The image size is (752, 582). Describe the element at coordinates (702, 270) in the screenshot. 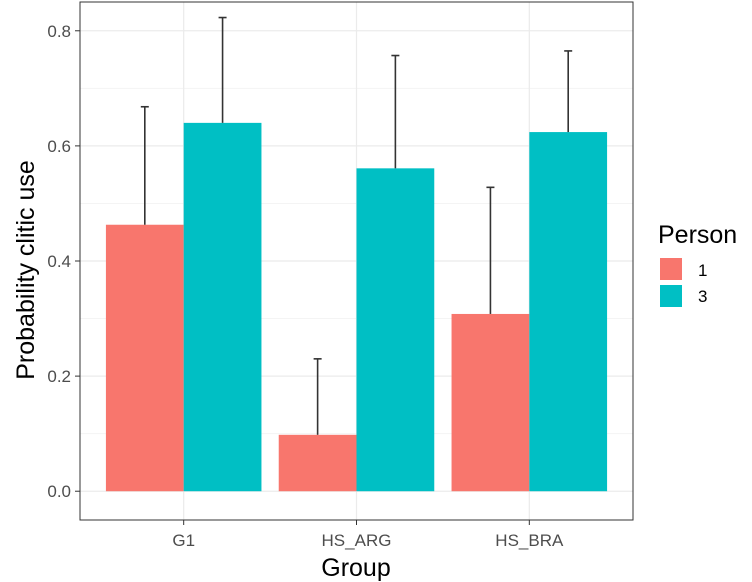

I see `legend-label-person-1: 1` at that location.